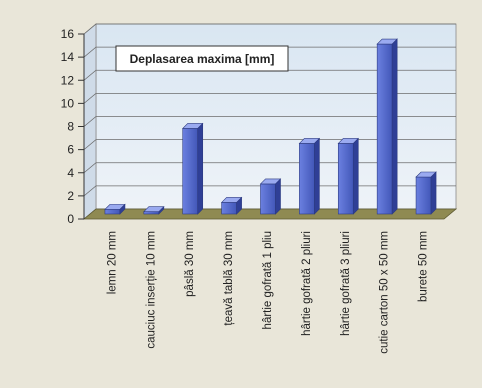  I want to click on x-tick-label: cauciuc inserție 10 mm, so click(151, 290).